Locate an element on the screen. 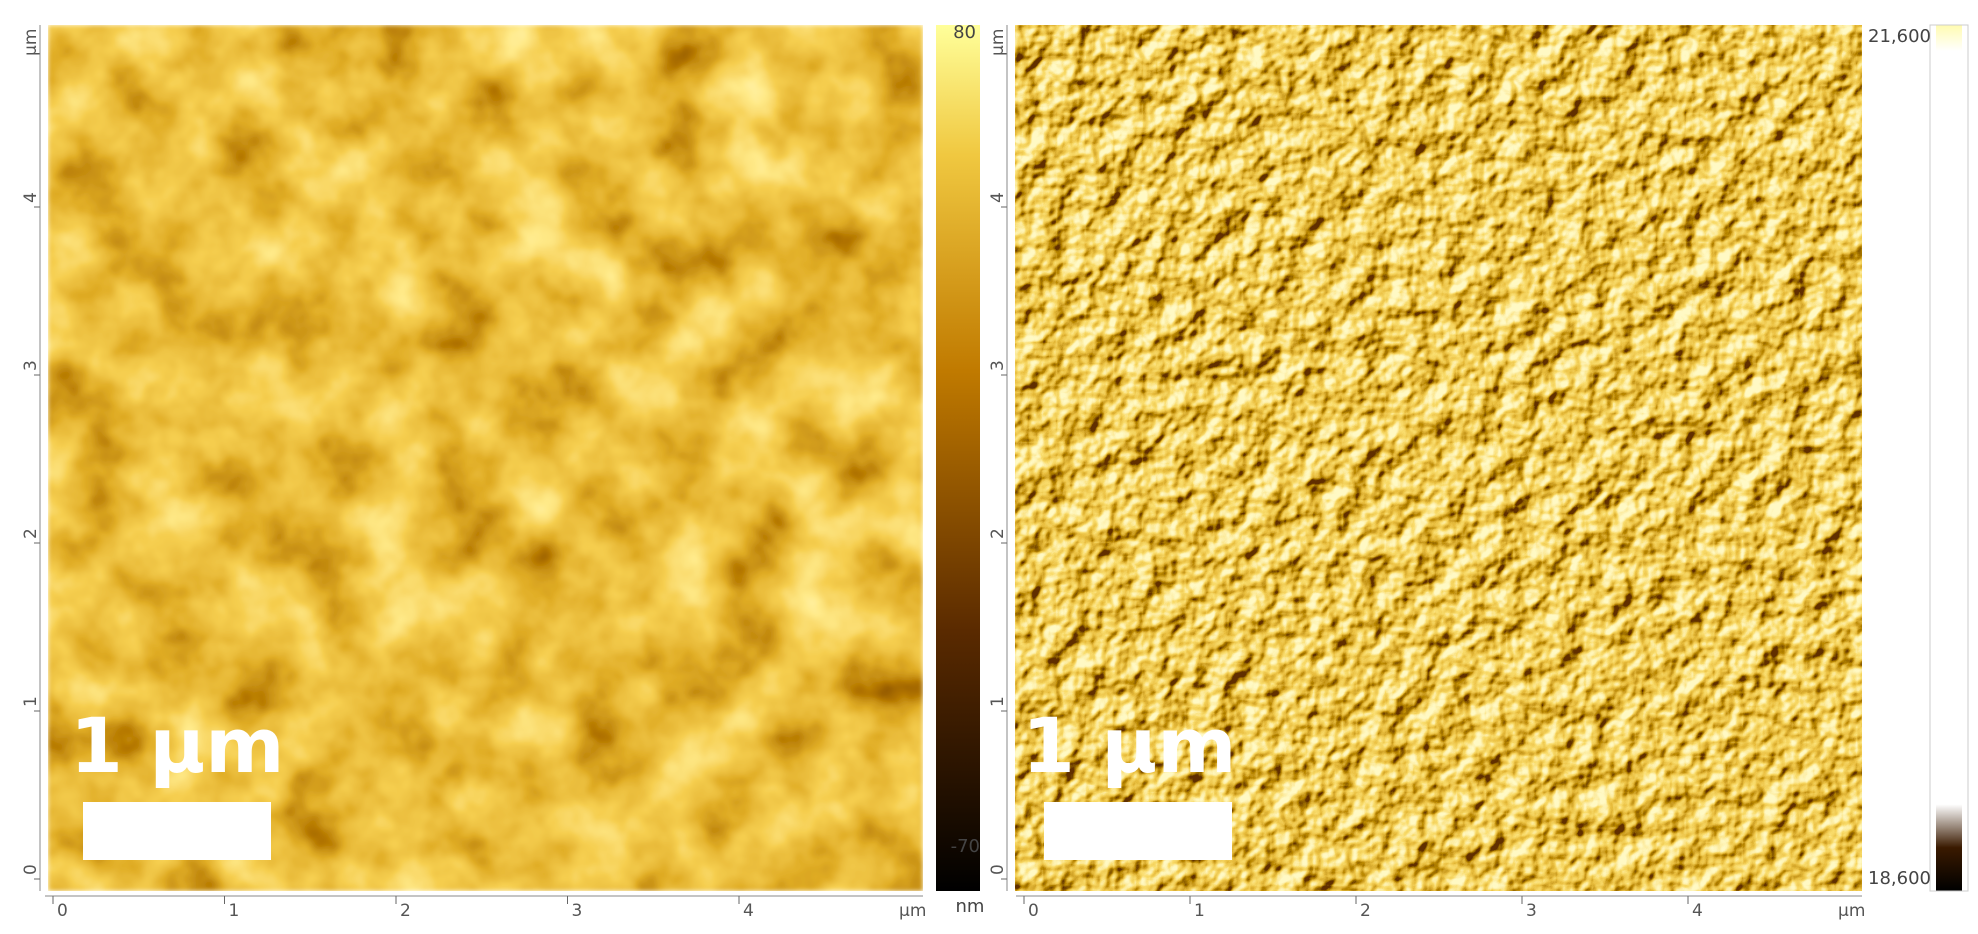 Image resolution: width=1978 pixels, height=934 pixels. colorbar-unit: nm is located at coordinates (970, 906).